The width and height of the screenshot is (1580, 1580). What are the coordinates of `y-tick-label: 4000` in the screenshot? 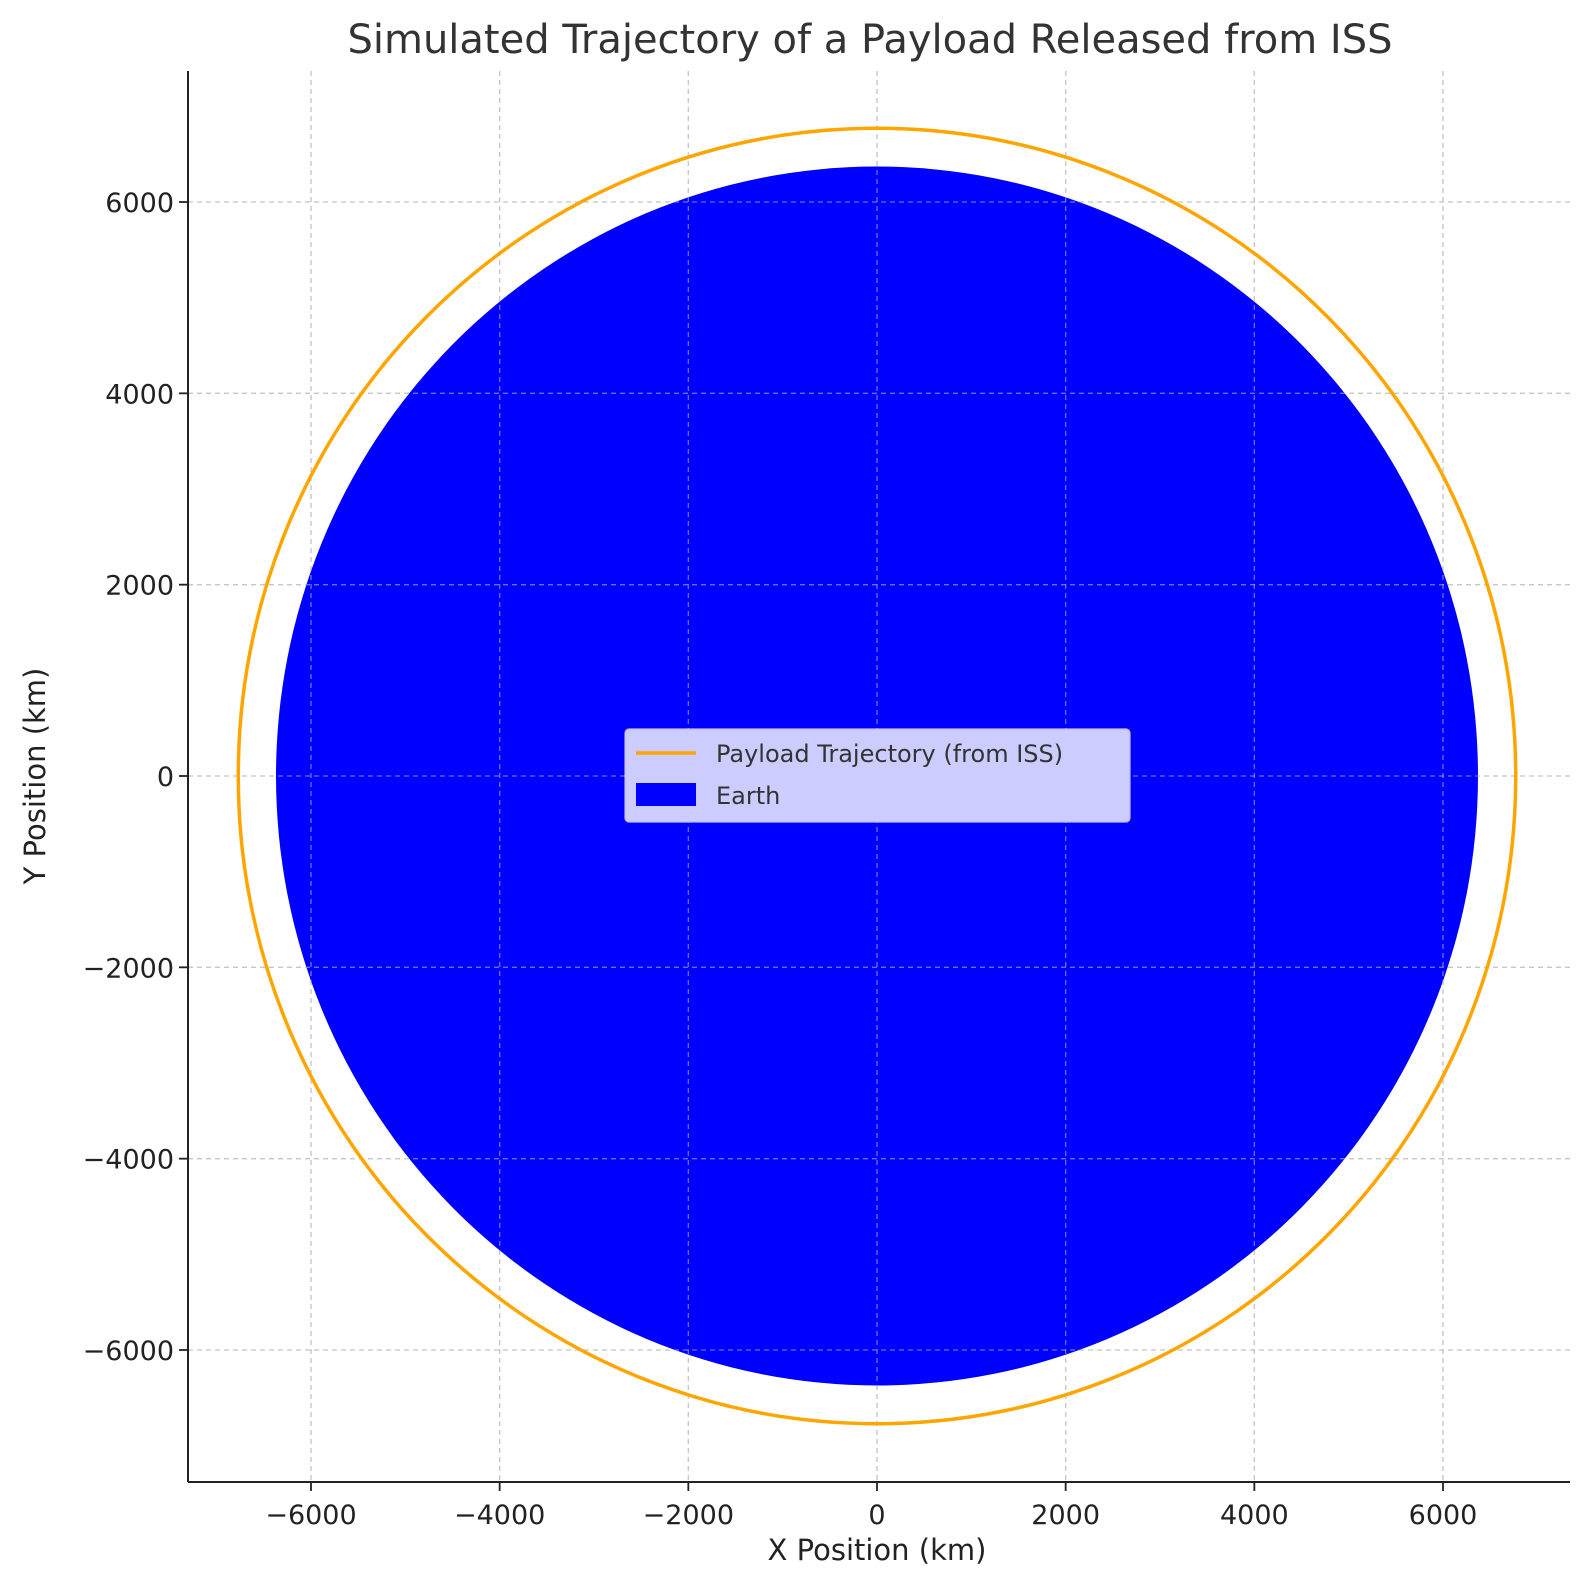 It's located at (139, 394).